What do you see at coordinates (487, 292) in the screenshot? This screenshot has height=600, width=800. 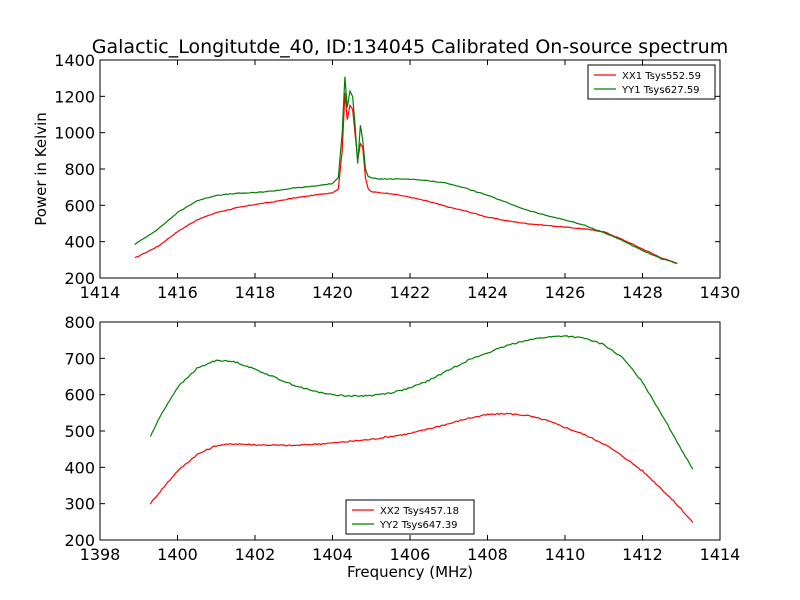 I see `x-tick-label: 1424` at bounding box center [487, 292].